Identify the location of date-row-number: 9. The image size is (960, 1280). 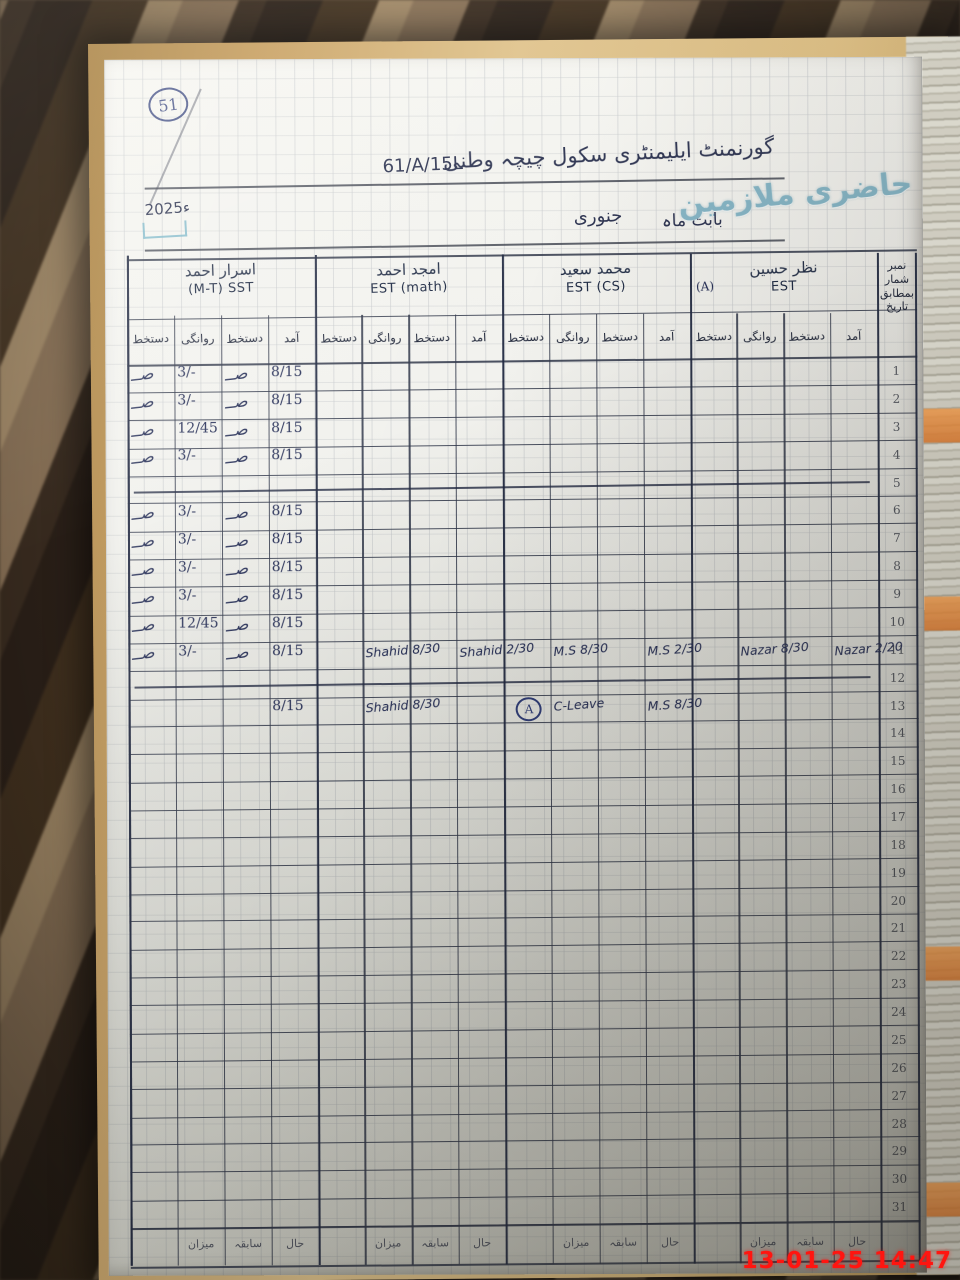
(897, 593).